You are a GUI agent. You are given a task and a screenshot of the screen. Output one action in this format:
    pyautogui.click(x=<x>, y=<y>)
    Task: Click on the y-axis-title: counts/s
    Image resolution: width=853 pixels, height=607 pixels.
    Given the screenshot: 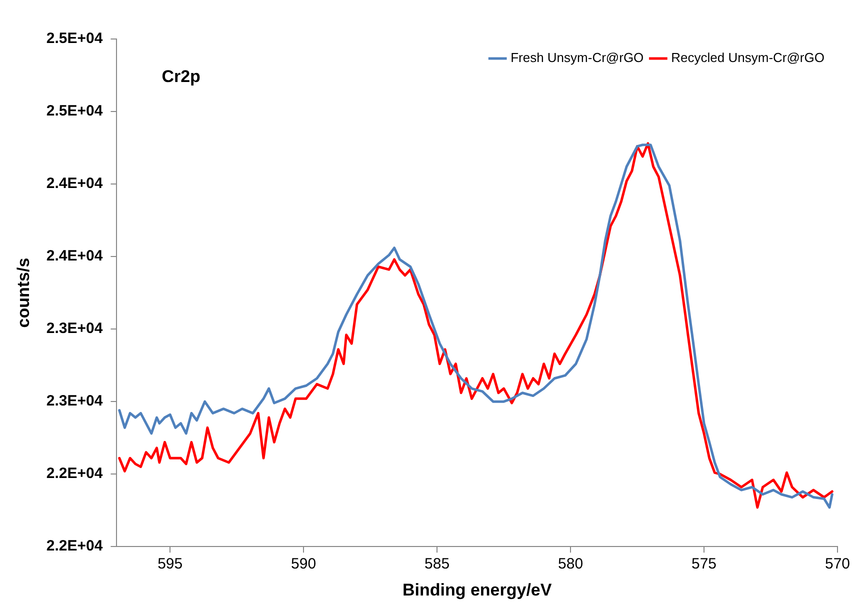 What is the action you would take?
    pyautogui.click(x=23, y=293)
    